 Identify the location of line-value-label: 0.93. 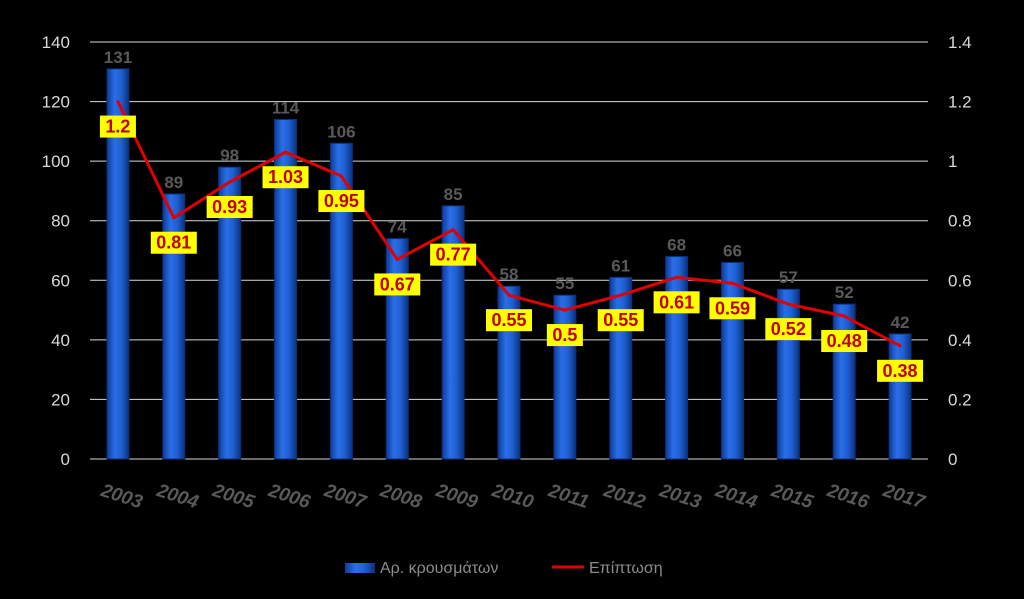
(229, 206).